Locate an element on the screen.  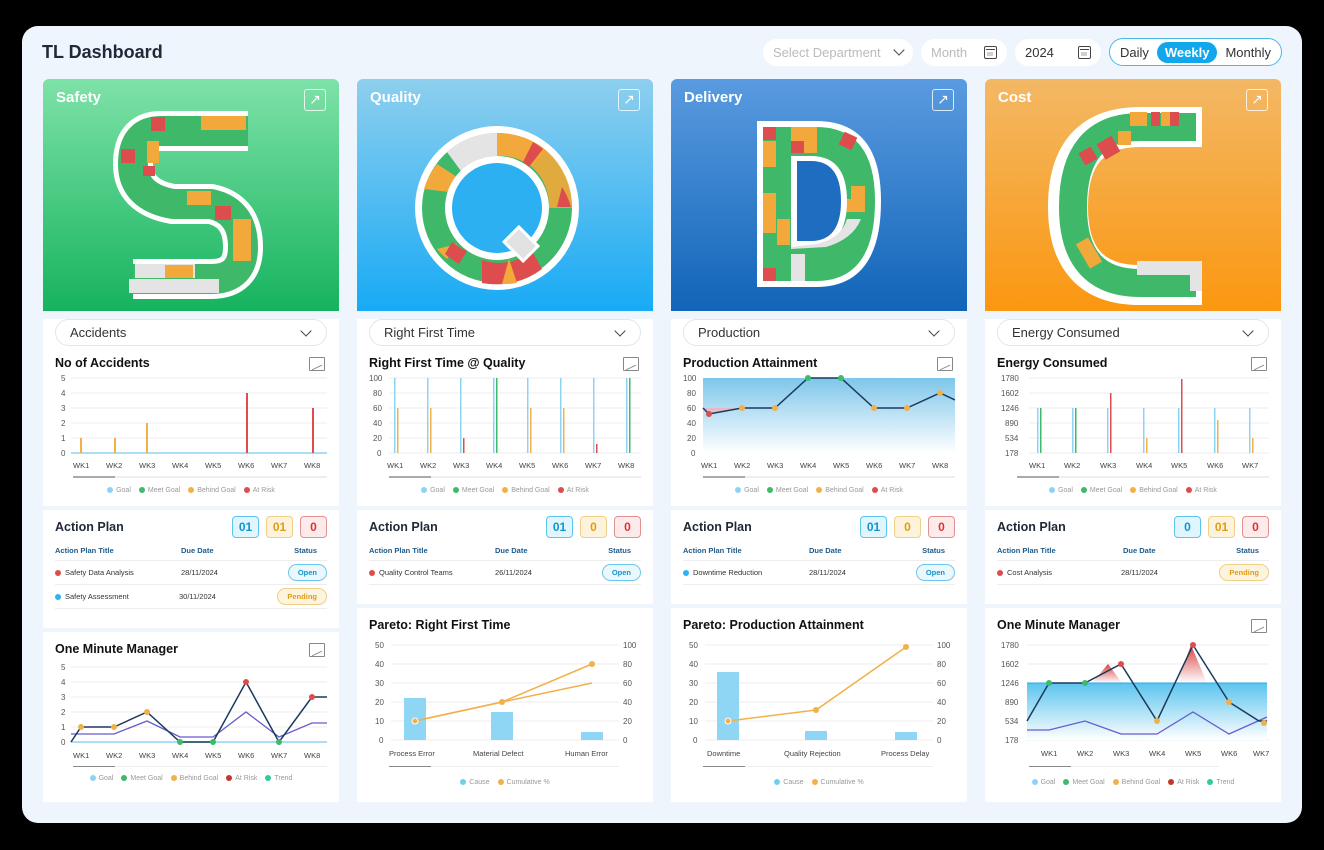
status-badge: Open is located at coordinates (621, 572).